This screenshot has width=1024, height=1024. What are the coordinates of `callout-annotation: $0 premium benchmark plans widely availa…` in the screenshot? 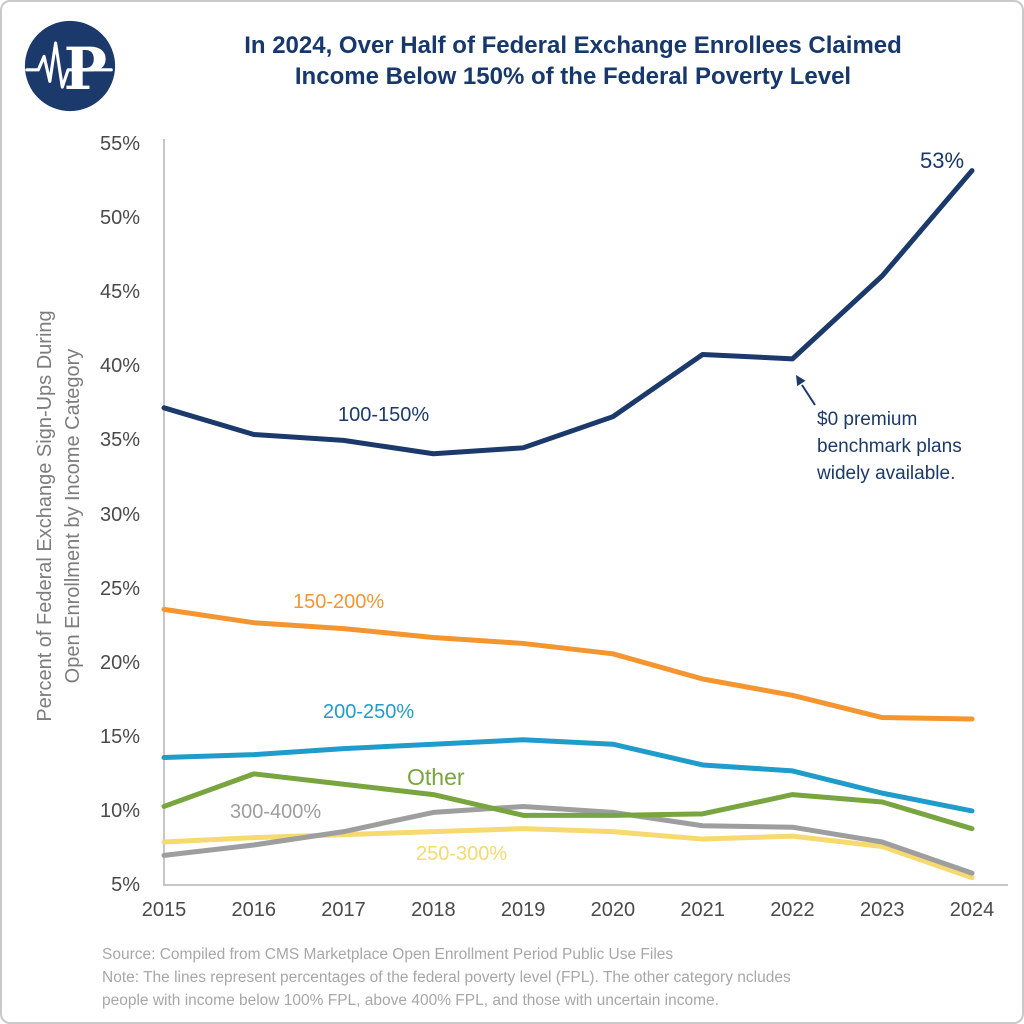 It's located at (889, 446).